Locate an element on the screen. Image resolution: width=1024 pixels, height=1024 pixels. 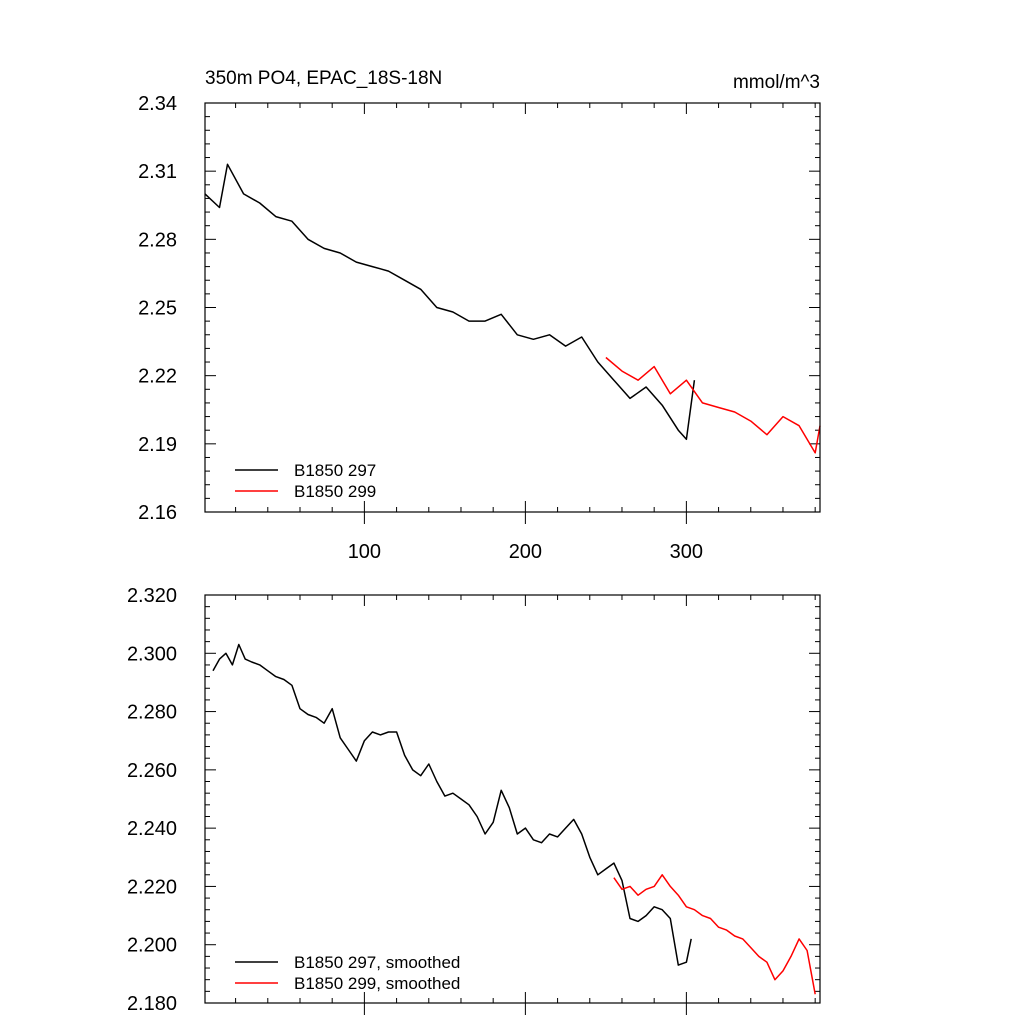
top-legend-label-299: B1850 299 is located at coordinates (335, 491).